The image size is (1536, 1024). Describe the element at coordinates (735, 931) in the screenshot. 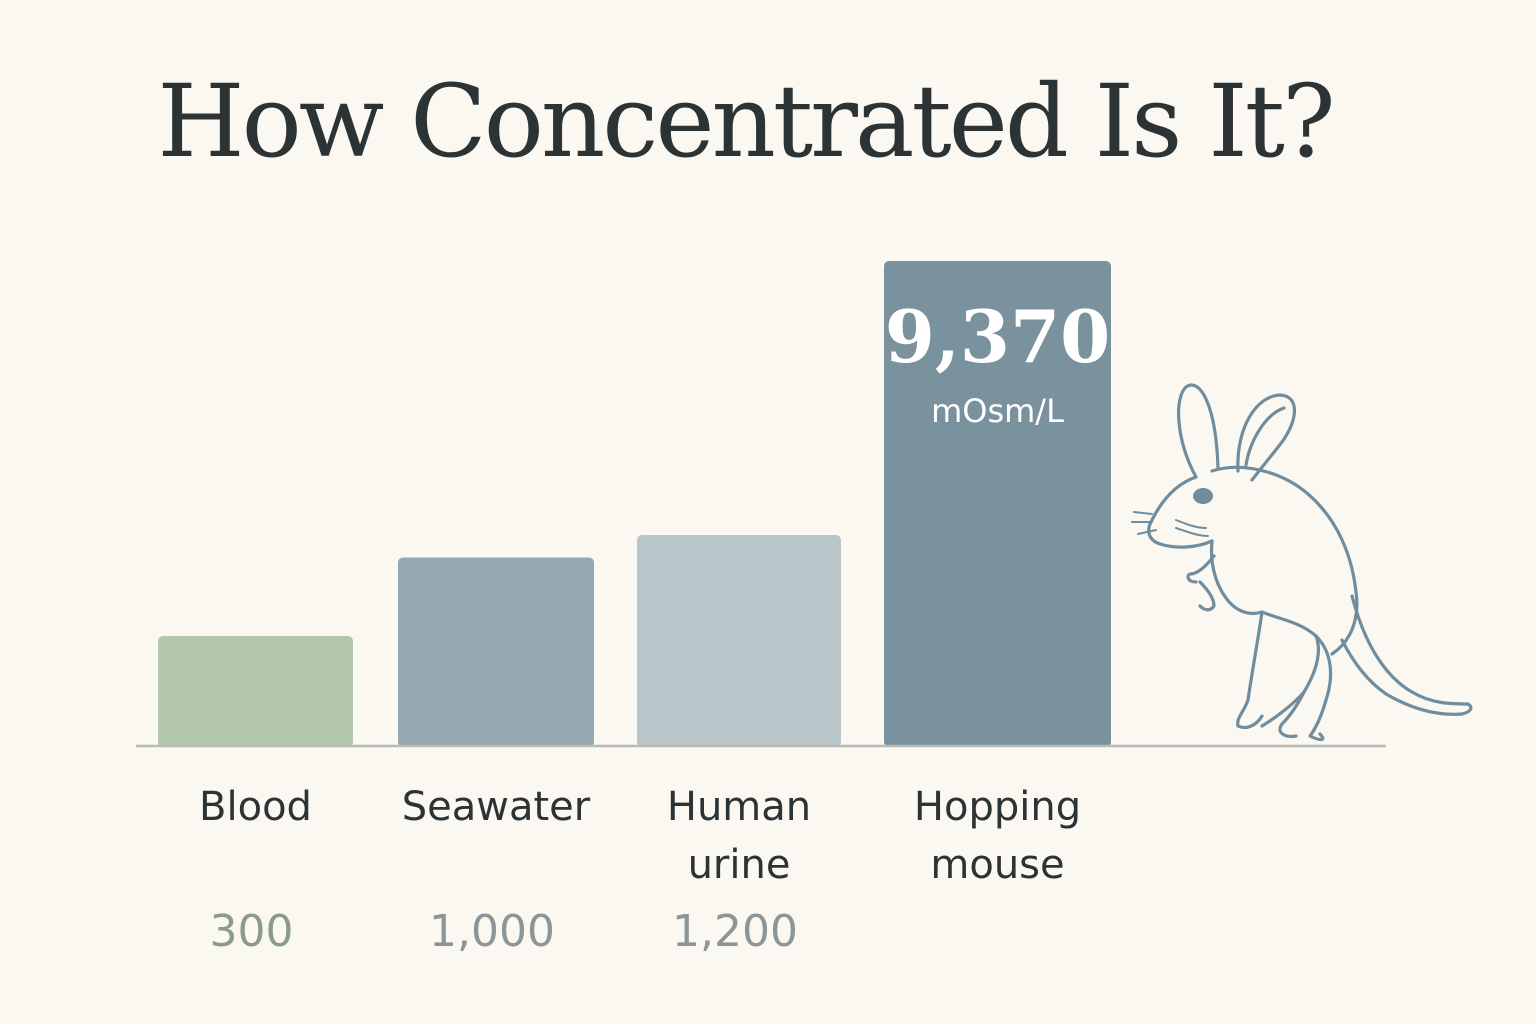

I see `value-label-human-urine: 1,200` at that location.